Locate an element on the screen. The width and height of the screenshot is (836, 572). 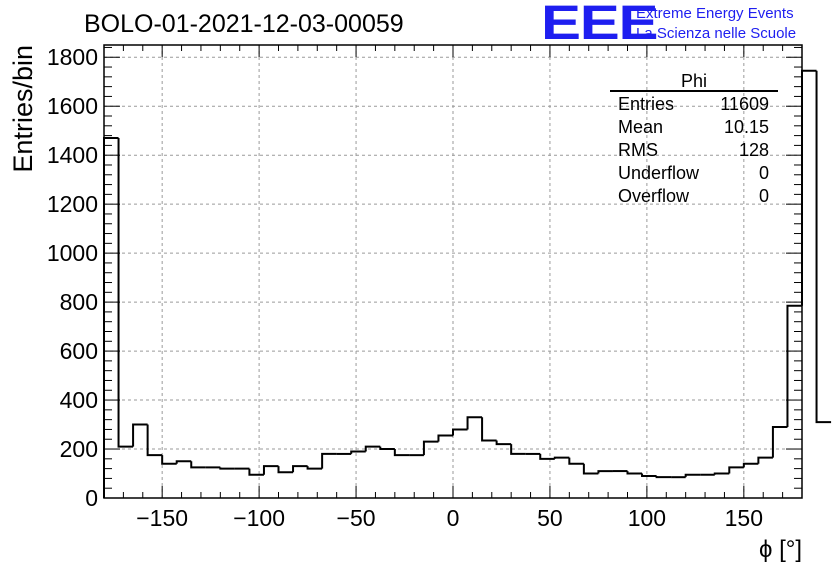
eee-logo-mark: EEE is located at coordinates (600, 25).